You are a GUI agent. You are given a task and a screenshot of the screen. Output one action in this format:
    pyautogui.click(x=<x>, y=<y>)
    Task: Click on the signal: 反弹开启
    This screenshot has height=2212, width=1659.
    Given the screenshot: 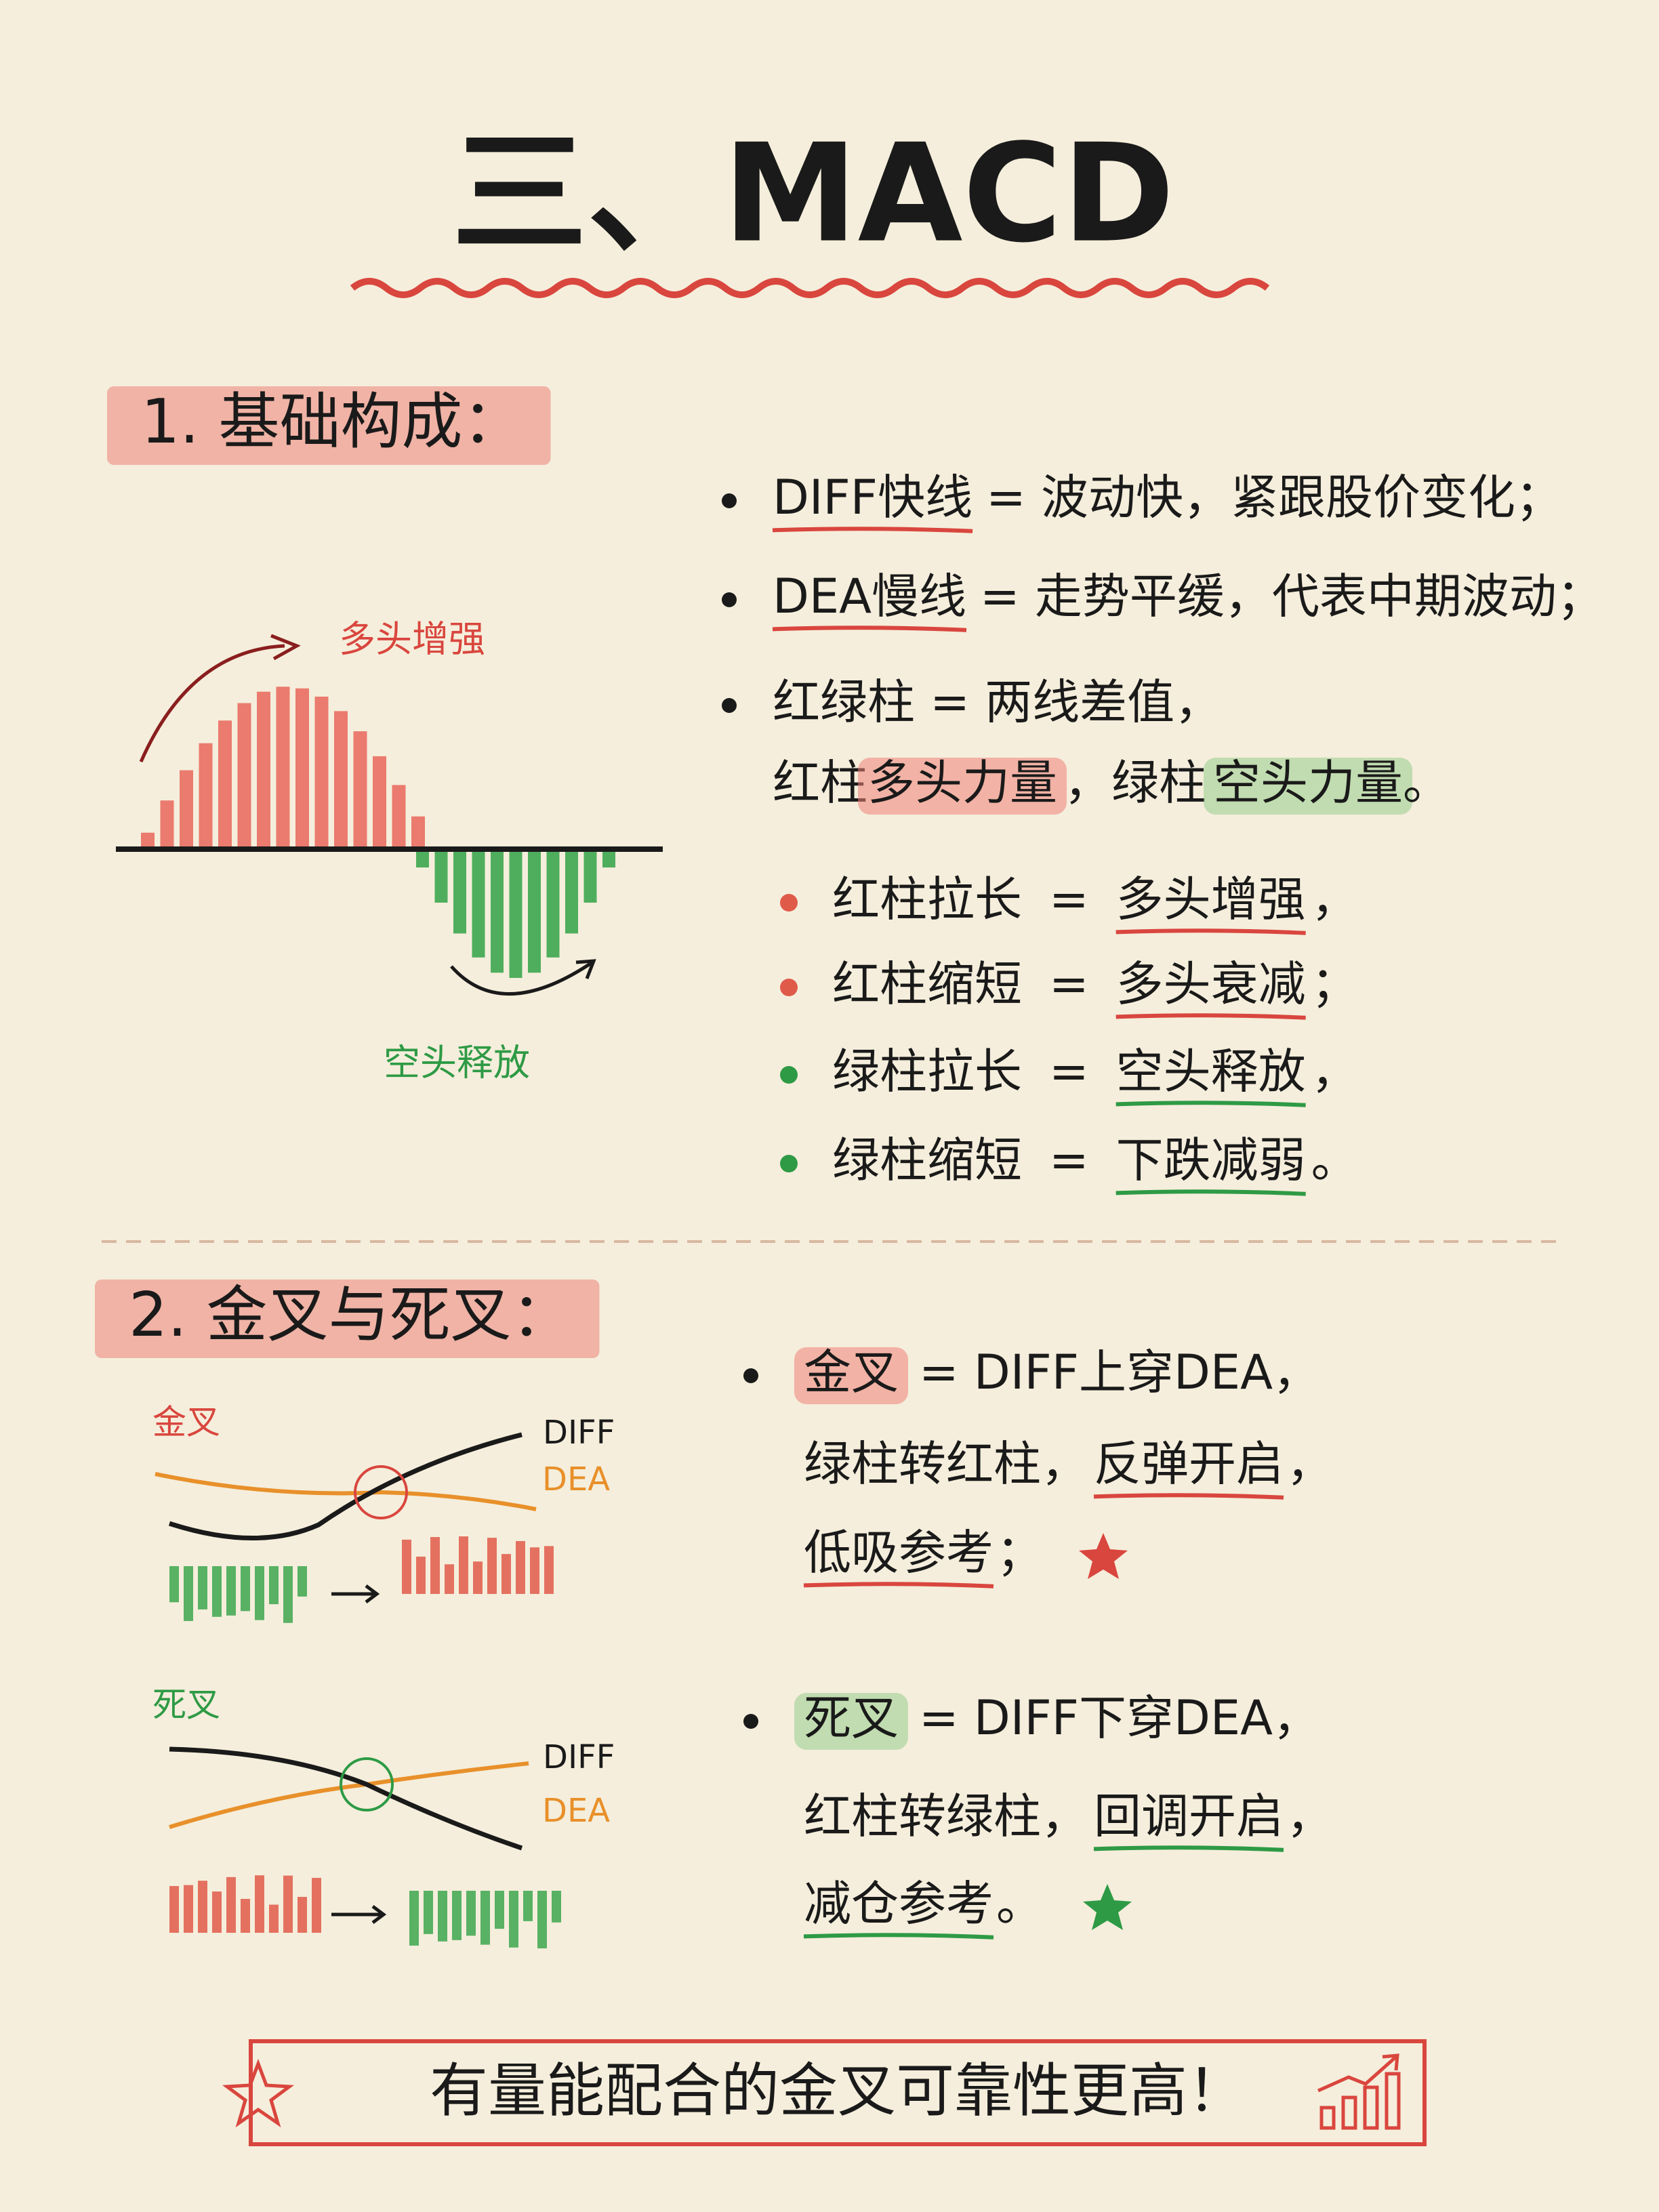 What is the action you would take?
    pyautogui.click(x=1189, y=1464)
    